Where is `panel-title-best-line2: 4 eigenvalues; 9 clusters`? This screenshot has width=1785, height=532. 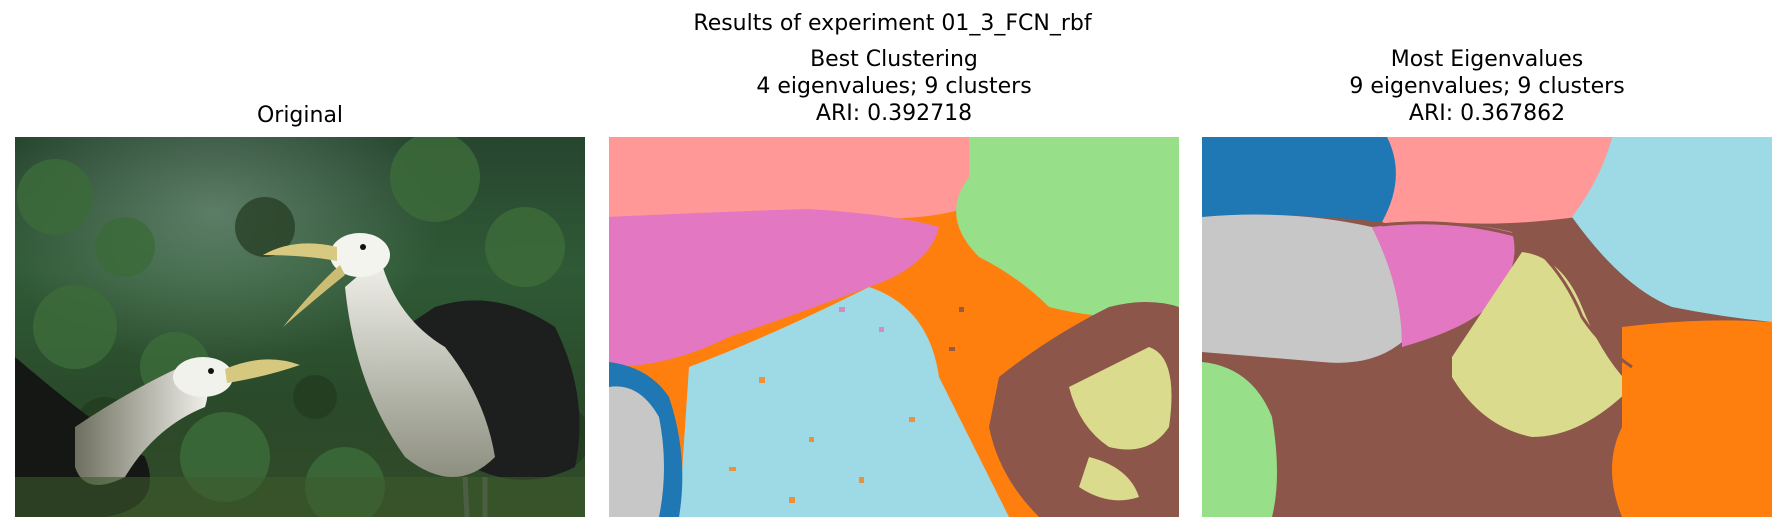 panel-title-best-line2: 4 eigenvalues; 9 clusters is located at coordinates (894, 86).